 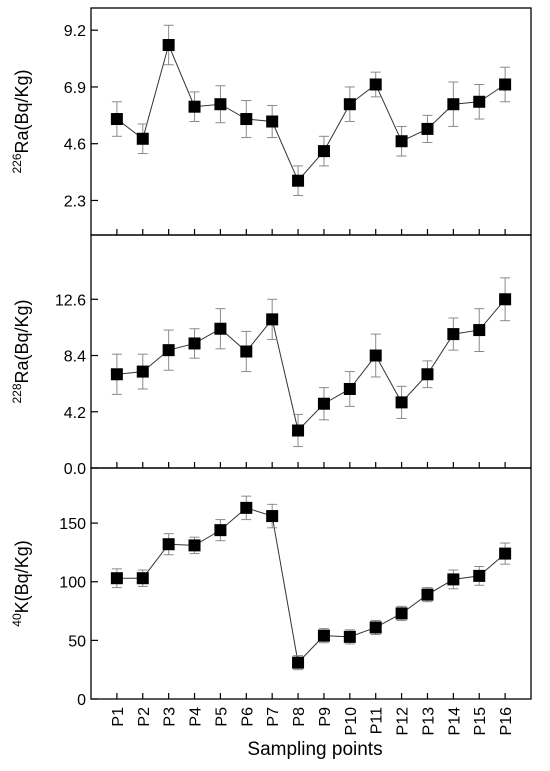 I want to click on y-axis-label-isotope: 226, so click(x=17, y=163).